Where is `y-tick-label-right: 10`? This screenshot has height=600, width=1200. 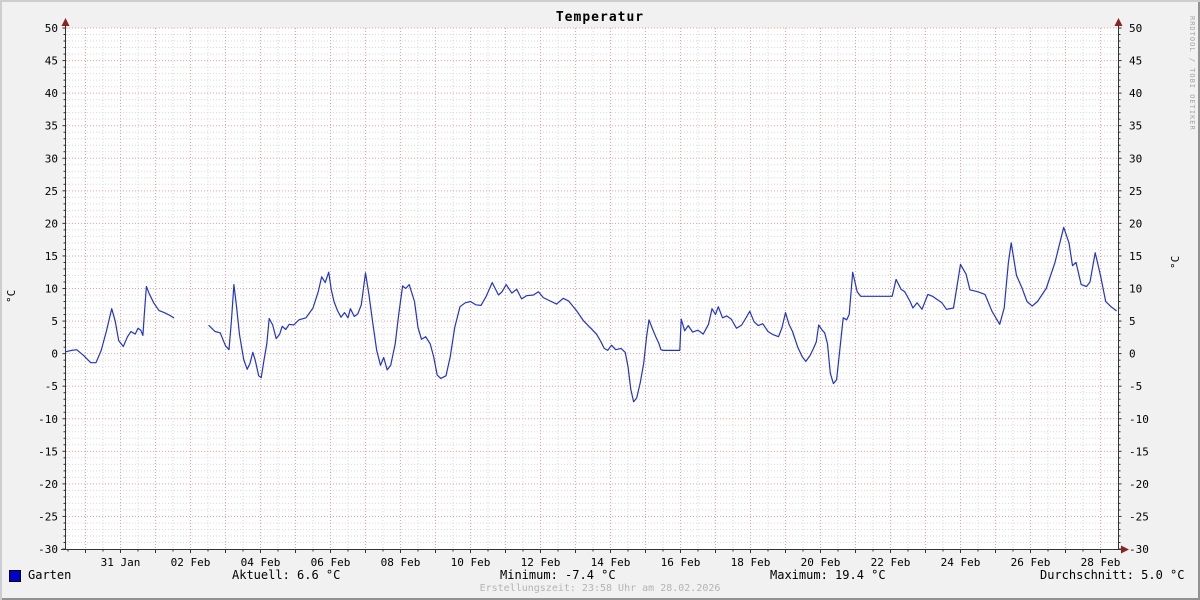
y-tick-label-right: 10 is located at coordinates (1135, 289).